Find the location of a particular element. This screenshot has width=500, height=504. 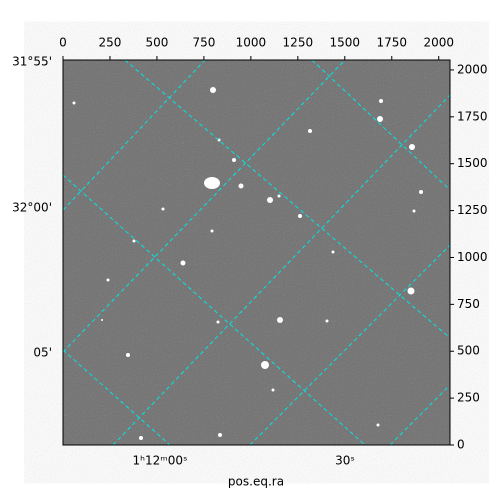

y-tick-label: 1750 is located at coordinates (472, 116).